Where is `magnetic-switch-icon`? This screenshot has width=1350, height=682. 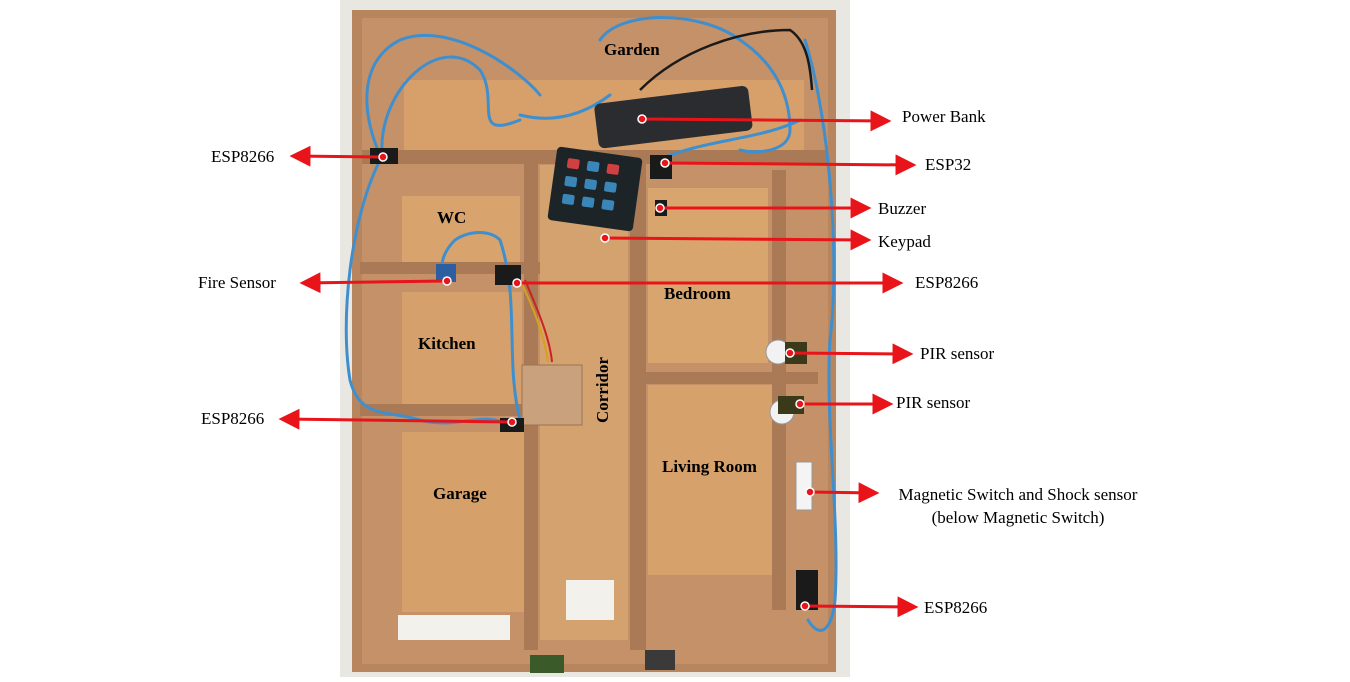
magnetic-switch-icon is located at coordinates (804, 486).